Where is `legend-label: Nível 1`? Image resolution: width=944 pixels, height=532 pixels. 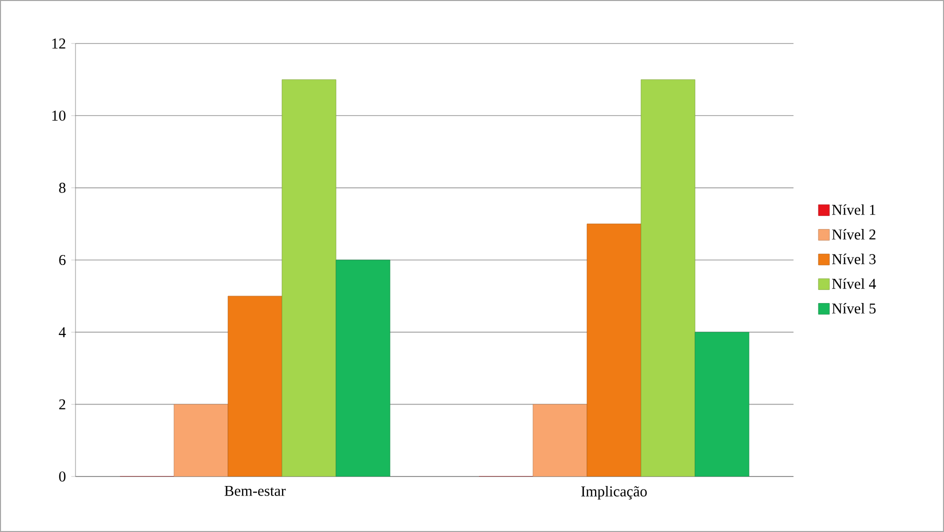 legend-label: Nível 1 is located at coordinates (854, 209).